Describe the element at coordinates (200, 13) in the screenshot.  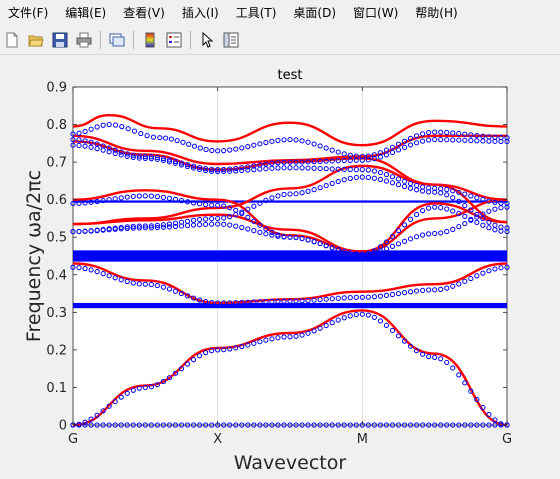
I see `menu-insert: 插入(I)` at that location.